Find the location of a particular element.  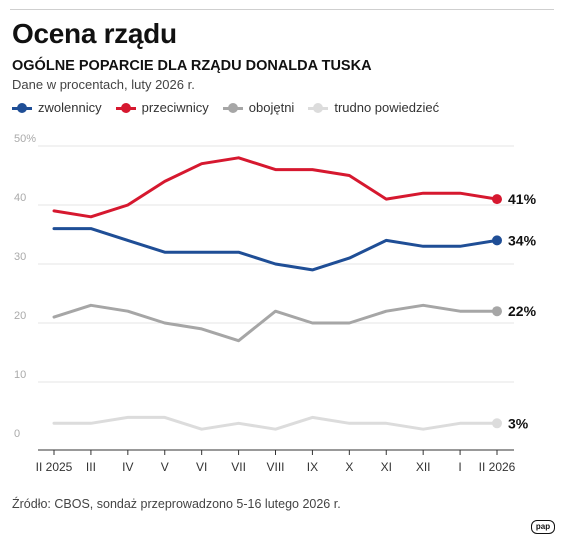

y-tick-label-30: 30 is located at coordinates (20, 257).